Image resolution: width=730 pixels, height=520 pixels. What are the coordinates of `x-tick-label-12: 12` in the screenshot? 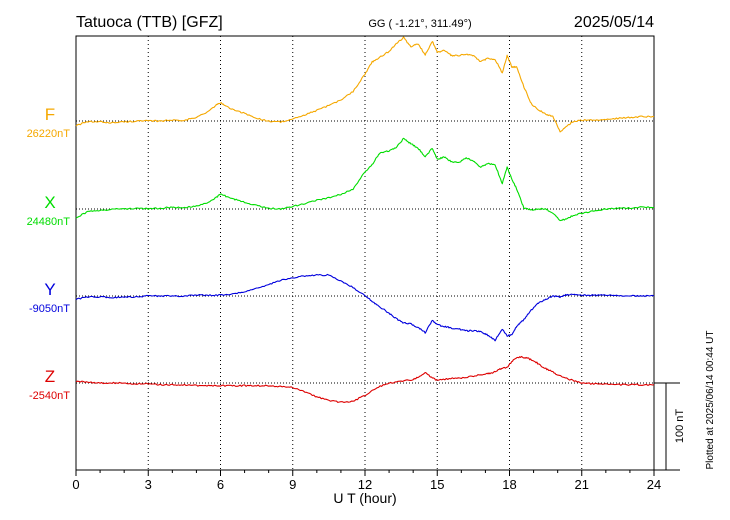 It's located at (365, 484).